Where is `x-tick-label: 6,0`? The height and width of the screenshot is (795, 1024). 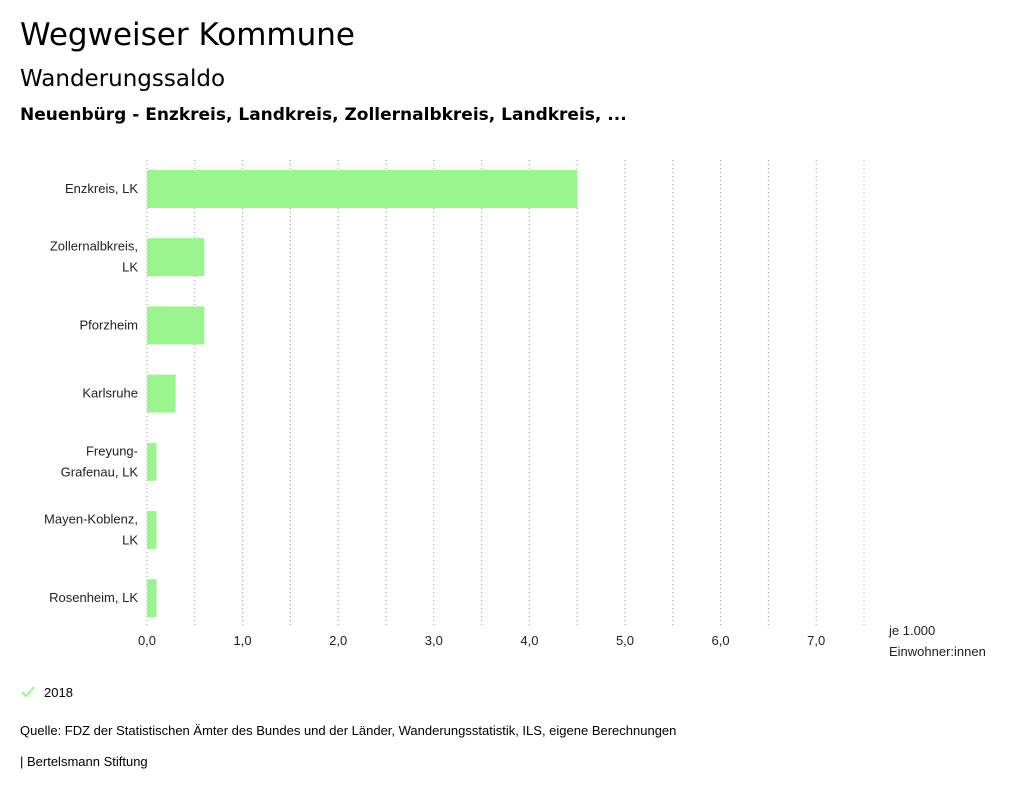
x-tick-label: 6,0 is located at coordinates (721, 640).